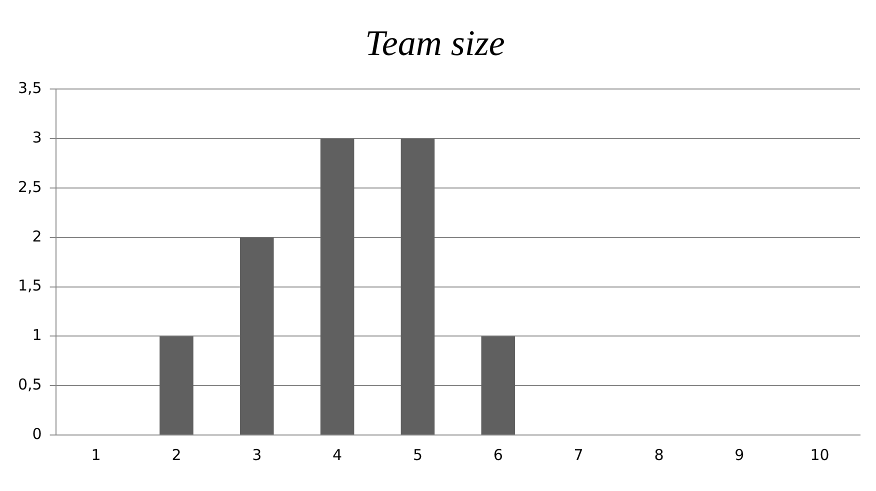  I want to click on y-tick-label: 0, so click(37, 433).